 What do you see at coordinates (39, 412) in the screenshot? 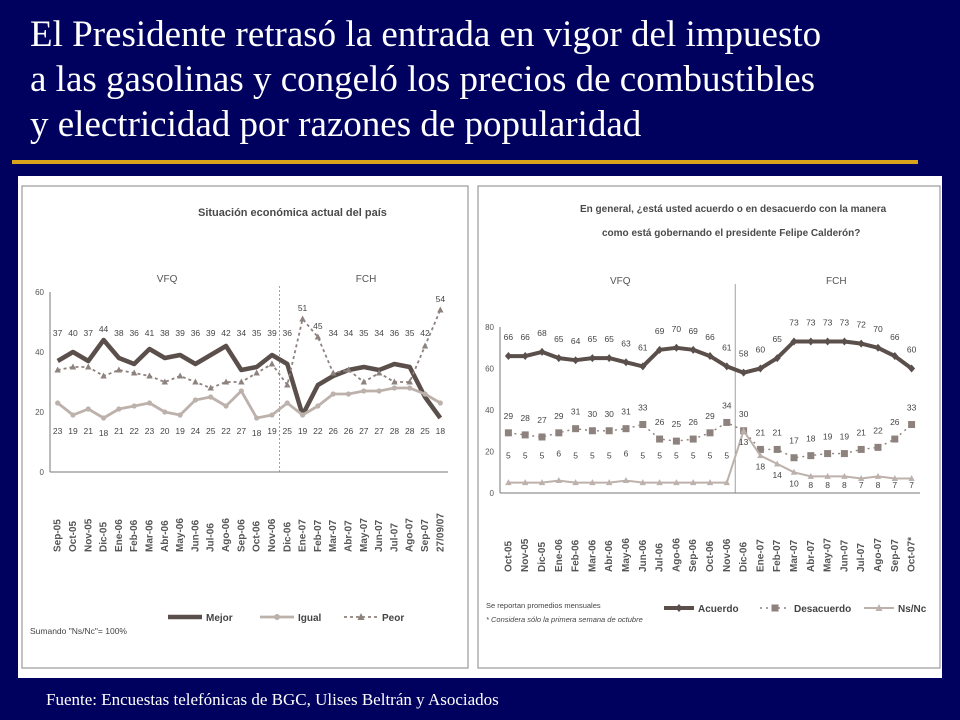
I see `left-y-tick-label: 20` at bounding box center [39, 412].